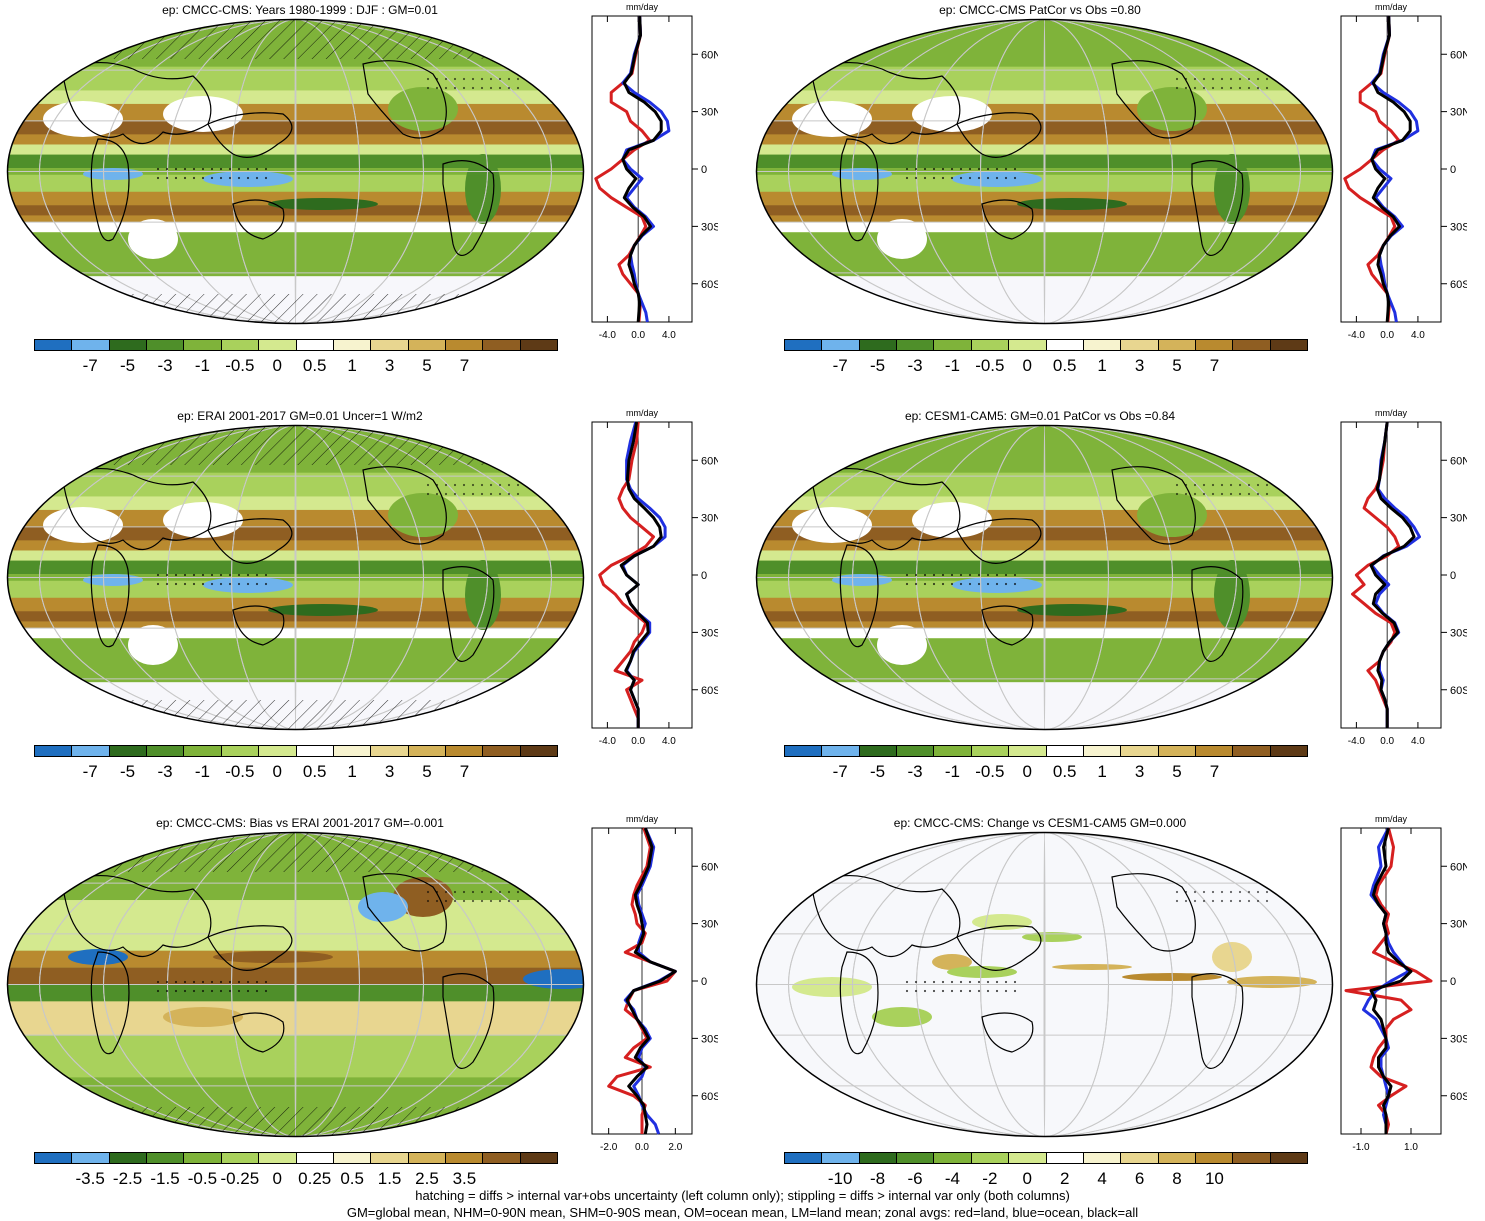 This screenshot has width=1485, height=1221. What do you see at coordinates (915, 771) in the screenshot?
I see `colorbar-tick-label: -3` at bounding box center [915, 771].